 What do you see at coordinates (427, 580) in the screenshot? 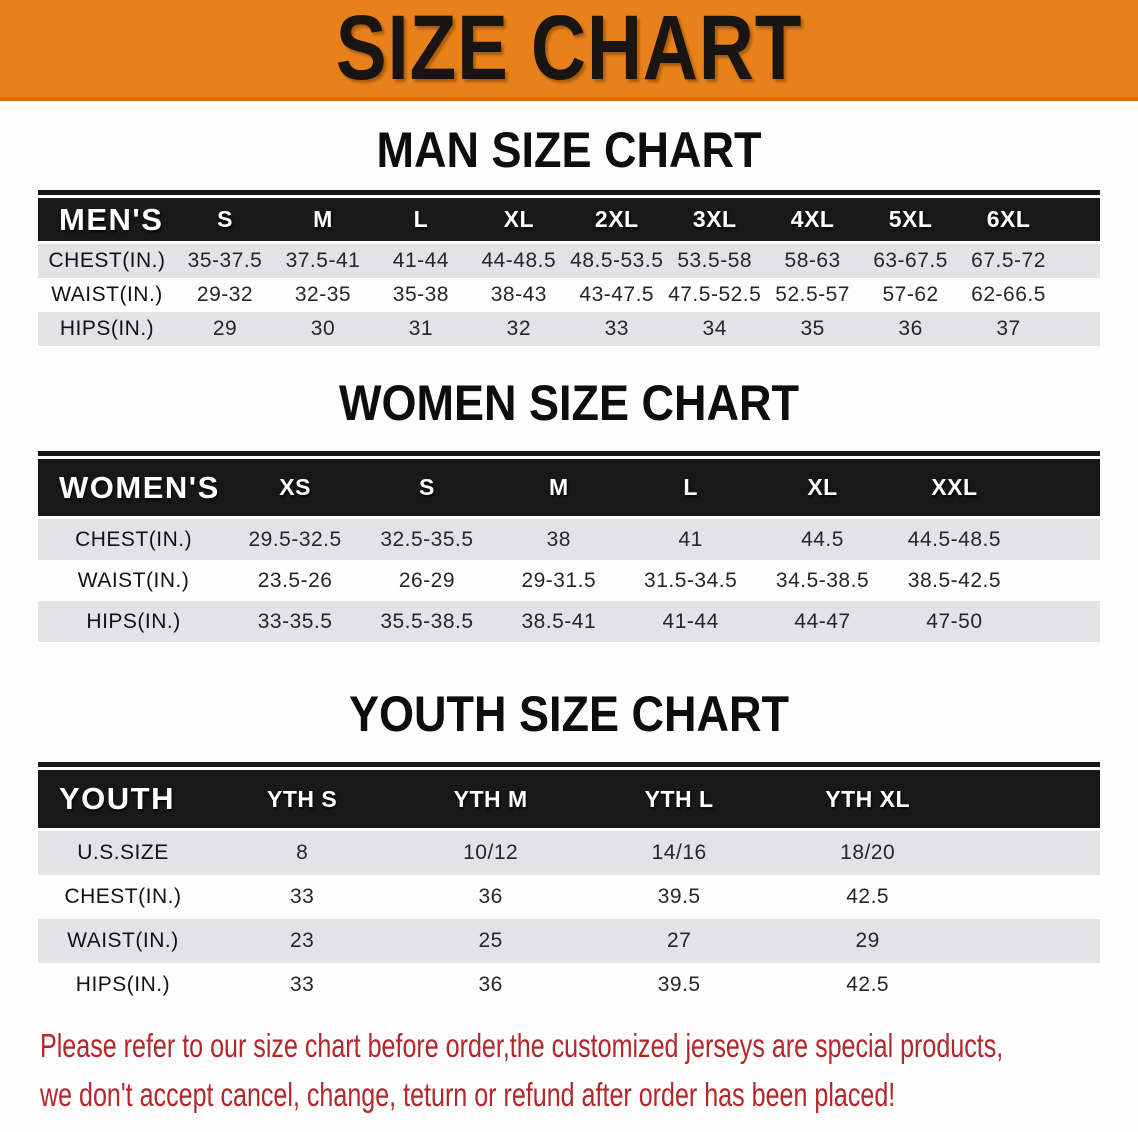
I see `size-value: 26-29` at bounding box center [427, 580].